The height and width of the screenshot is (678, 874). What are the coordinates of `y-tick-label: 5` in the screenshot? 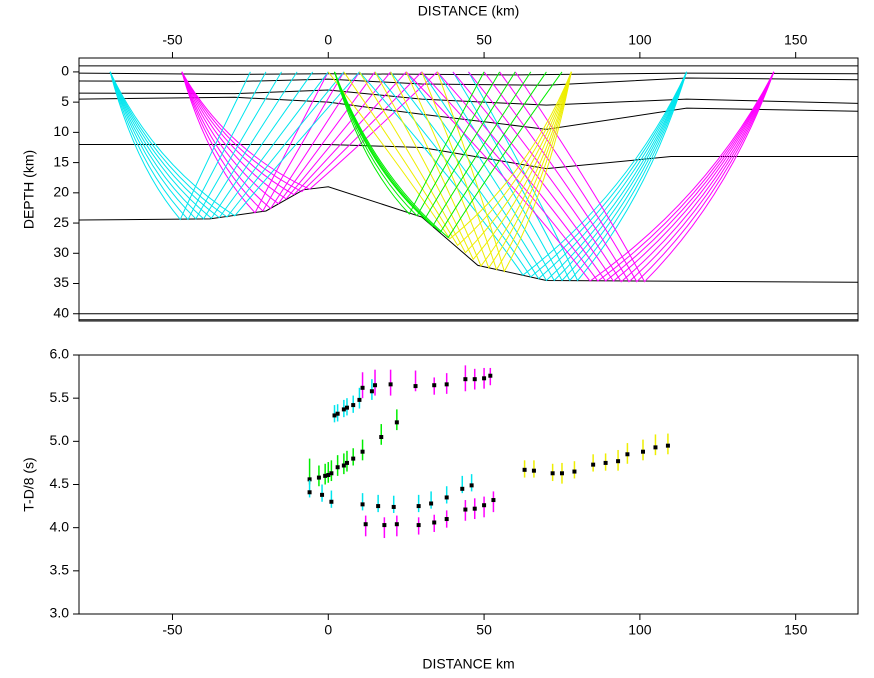 It's located at (65, 101).